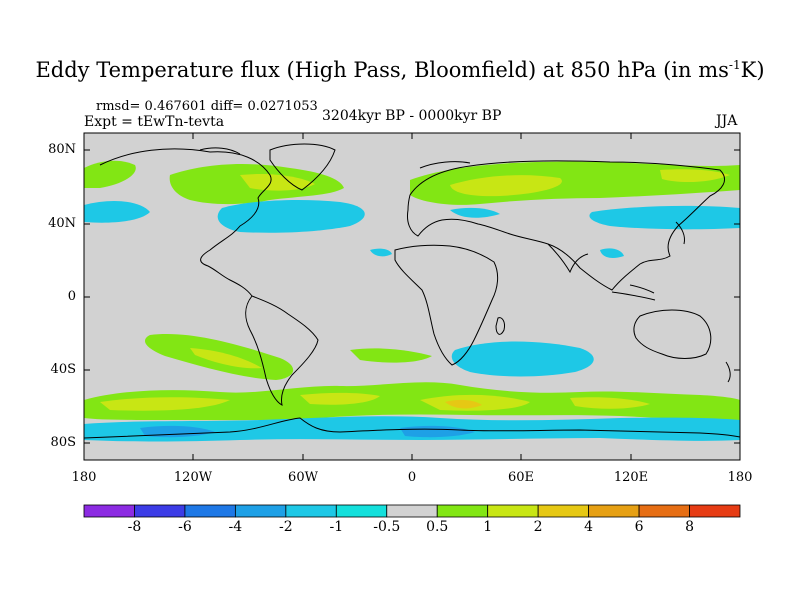  What do you see at coordinates (633, 292) in the screenshot?
I see `coast-indonesia` at bounding box center [633, 292].